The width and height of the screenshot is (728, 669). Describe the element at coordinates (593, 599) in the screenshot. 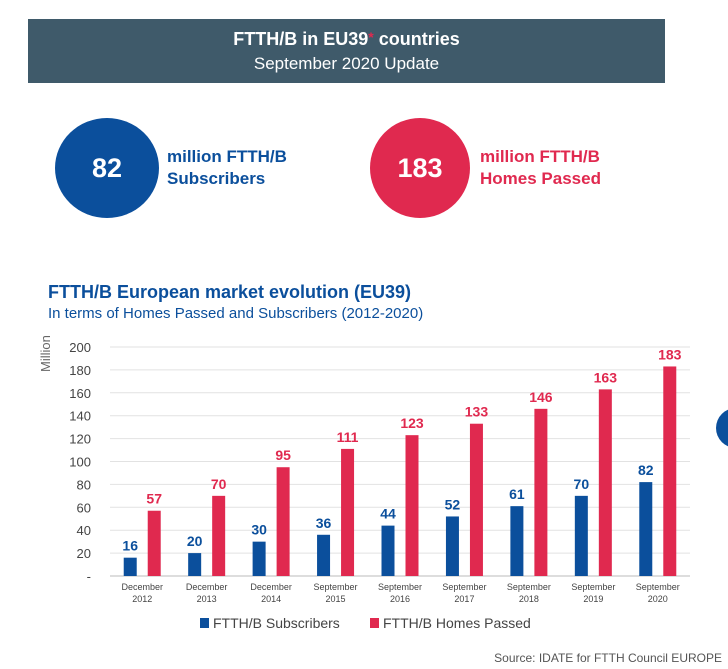

I see `x-tick-label: 2019` at that location.